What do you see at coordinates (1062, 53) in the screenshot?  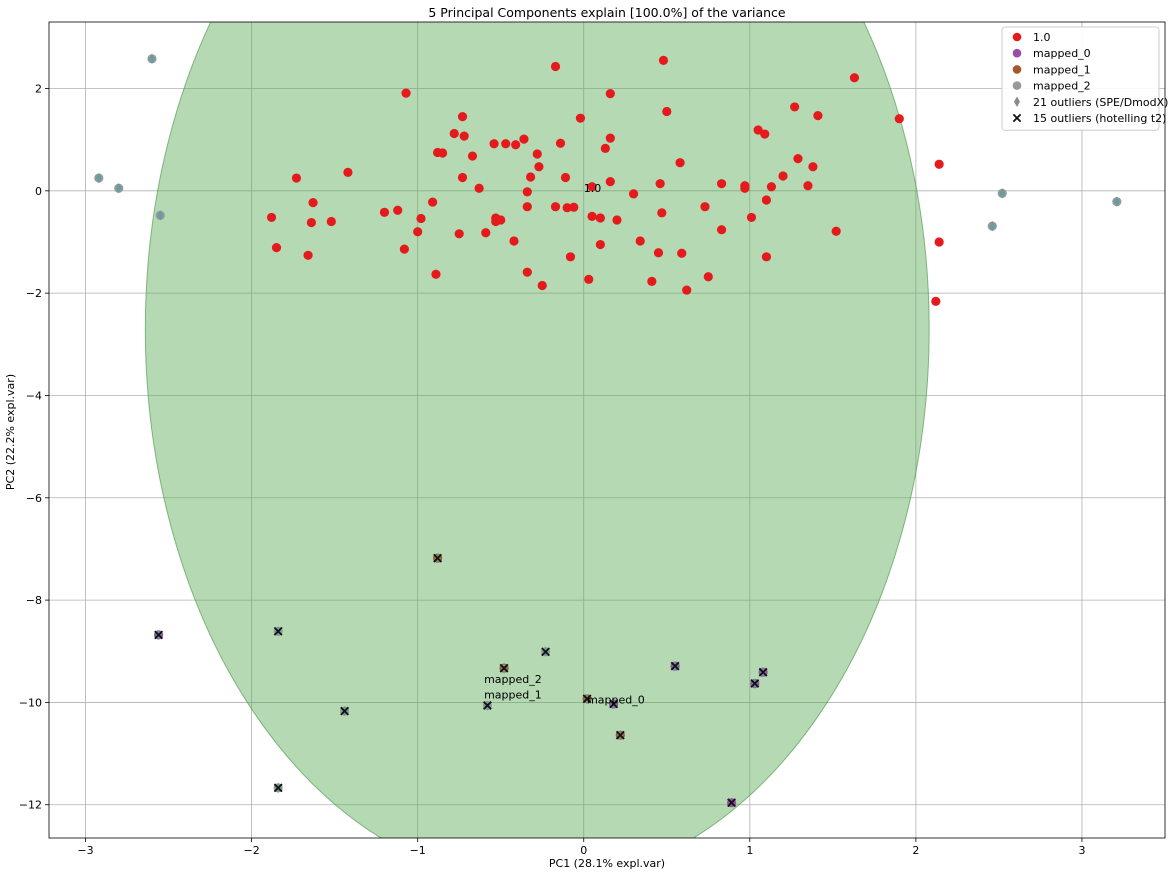 I see `legend-entry: mapped_0` at bounding box center [1062, 53].